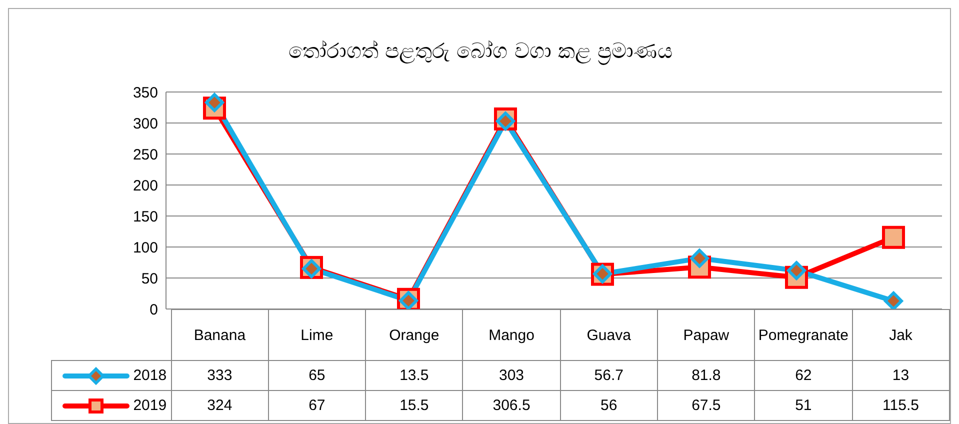  Describe the element at coordinates (609, 335) in the screenshot. I see `x-tick-label: Guava` at that location.